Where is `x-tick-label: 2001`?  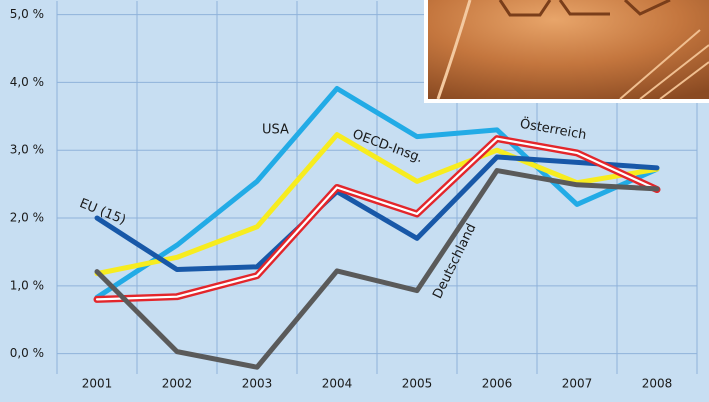 x-tick-label: 2001 is located at coordinates (97, 384).